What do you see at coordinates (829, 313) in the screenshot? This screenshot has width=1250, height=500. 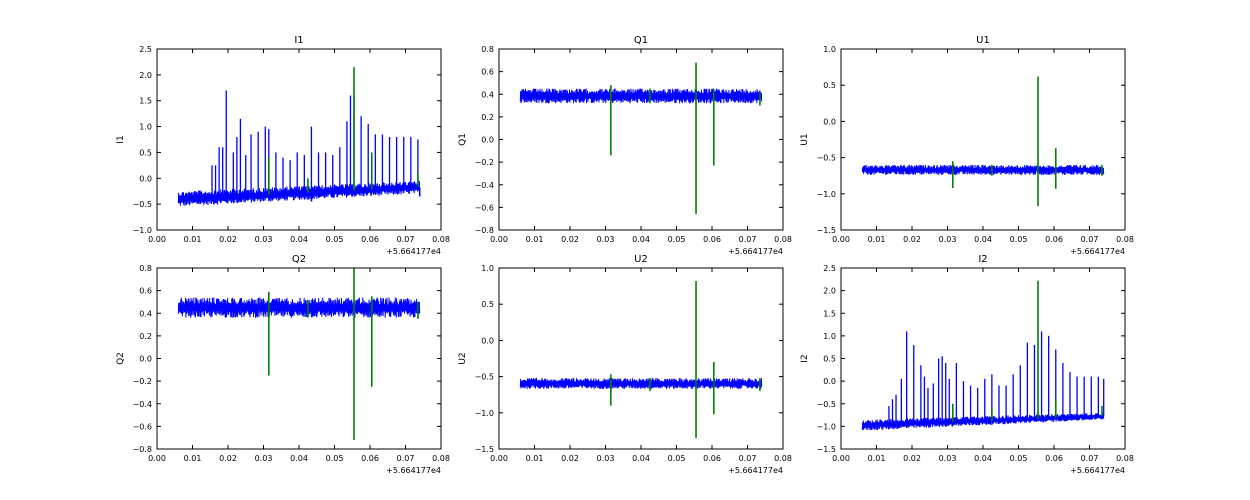 I see `y-tick-label: 1.5` at bounding box center [829, 313].